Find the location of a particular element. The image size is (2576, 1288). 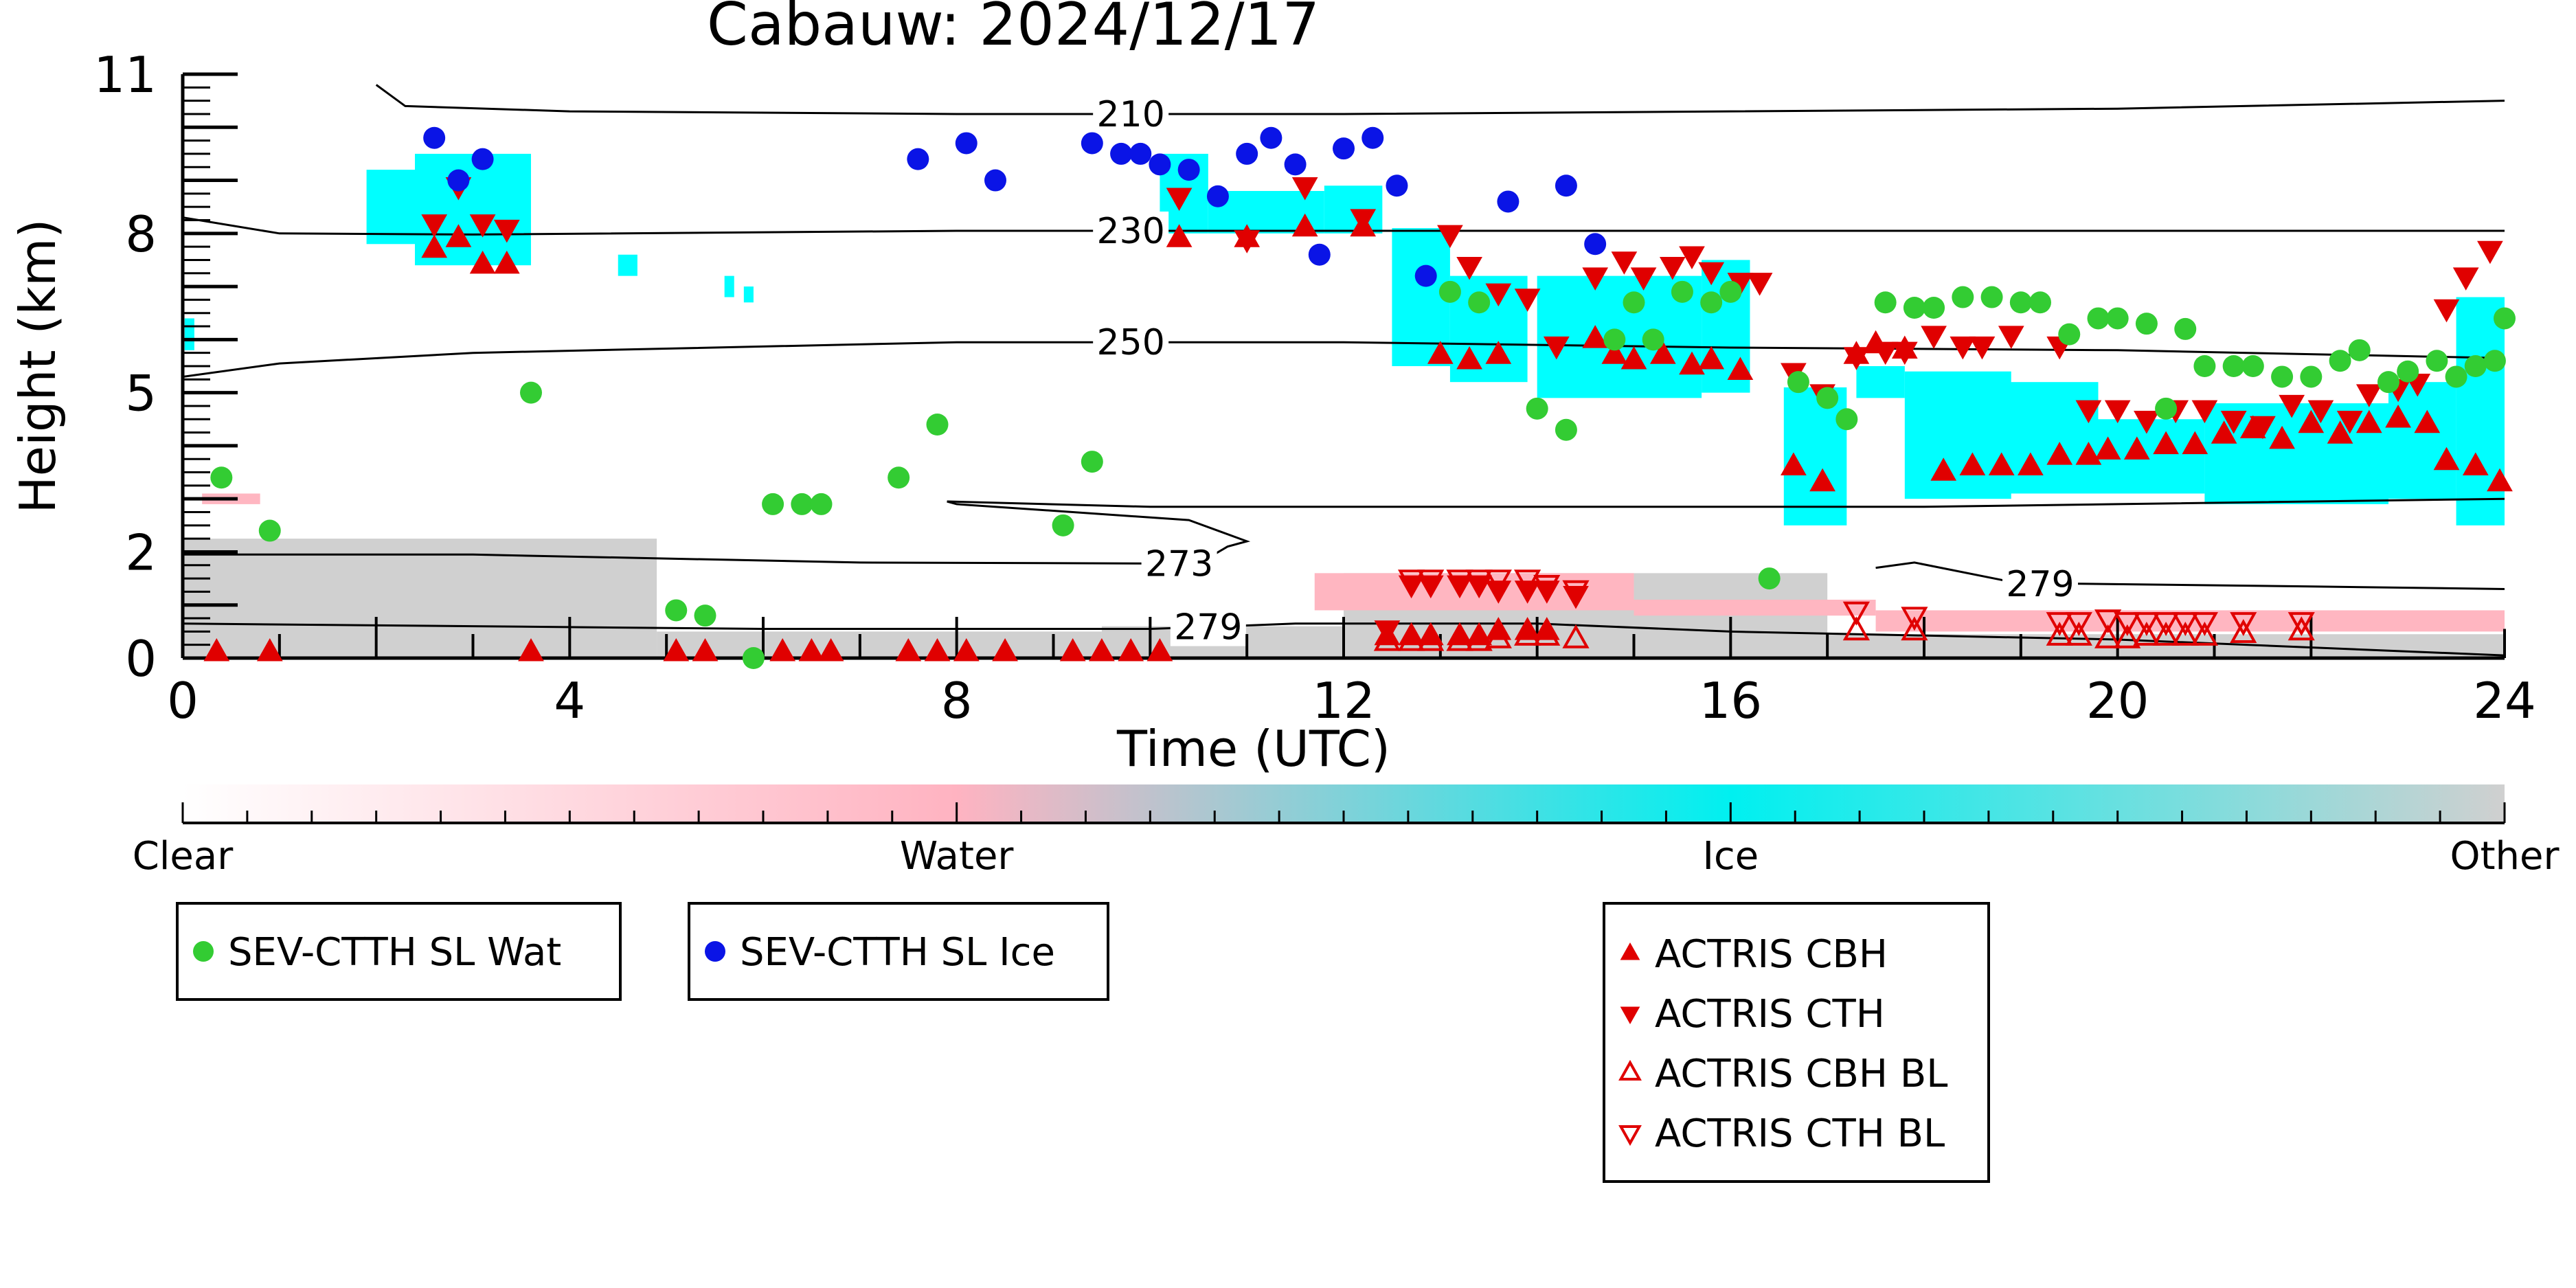

legend-satellite: SEV-CTTH SL Wat SEV-CTTH SL Ice is located at coordinates (642, 951).